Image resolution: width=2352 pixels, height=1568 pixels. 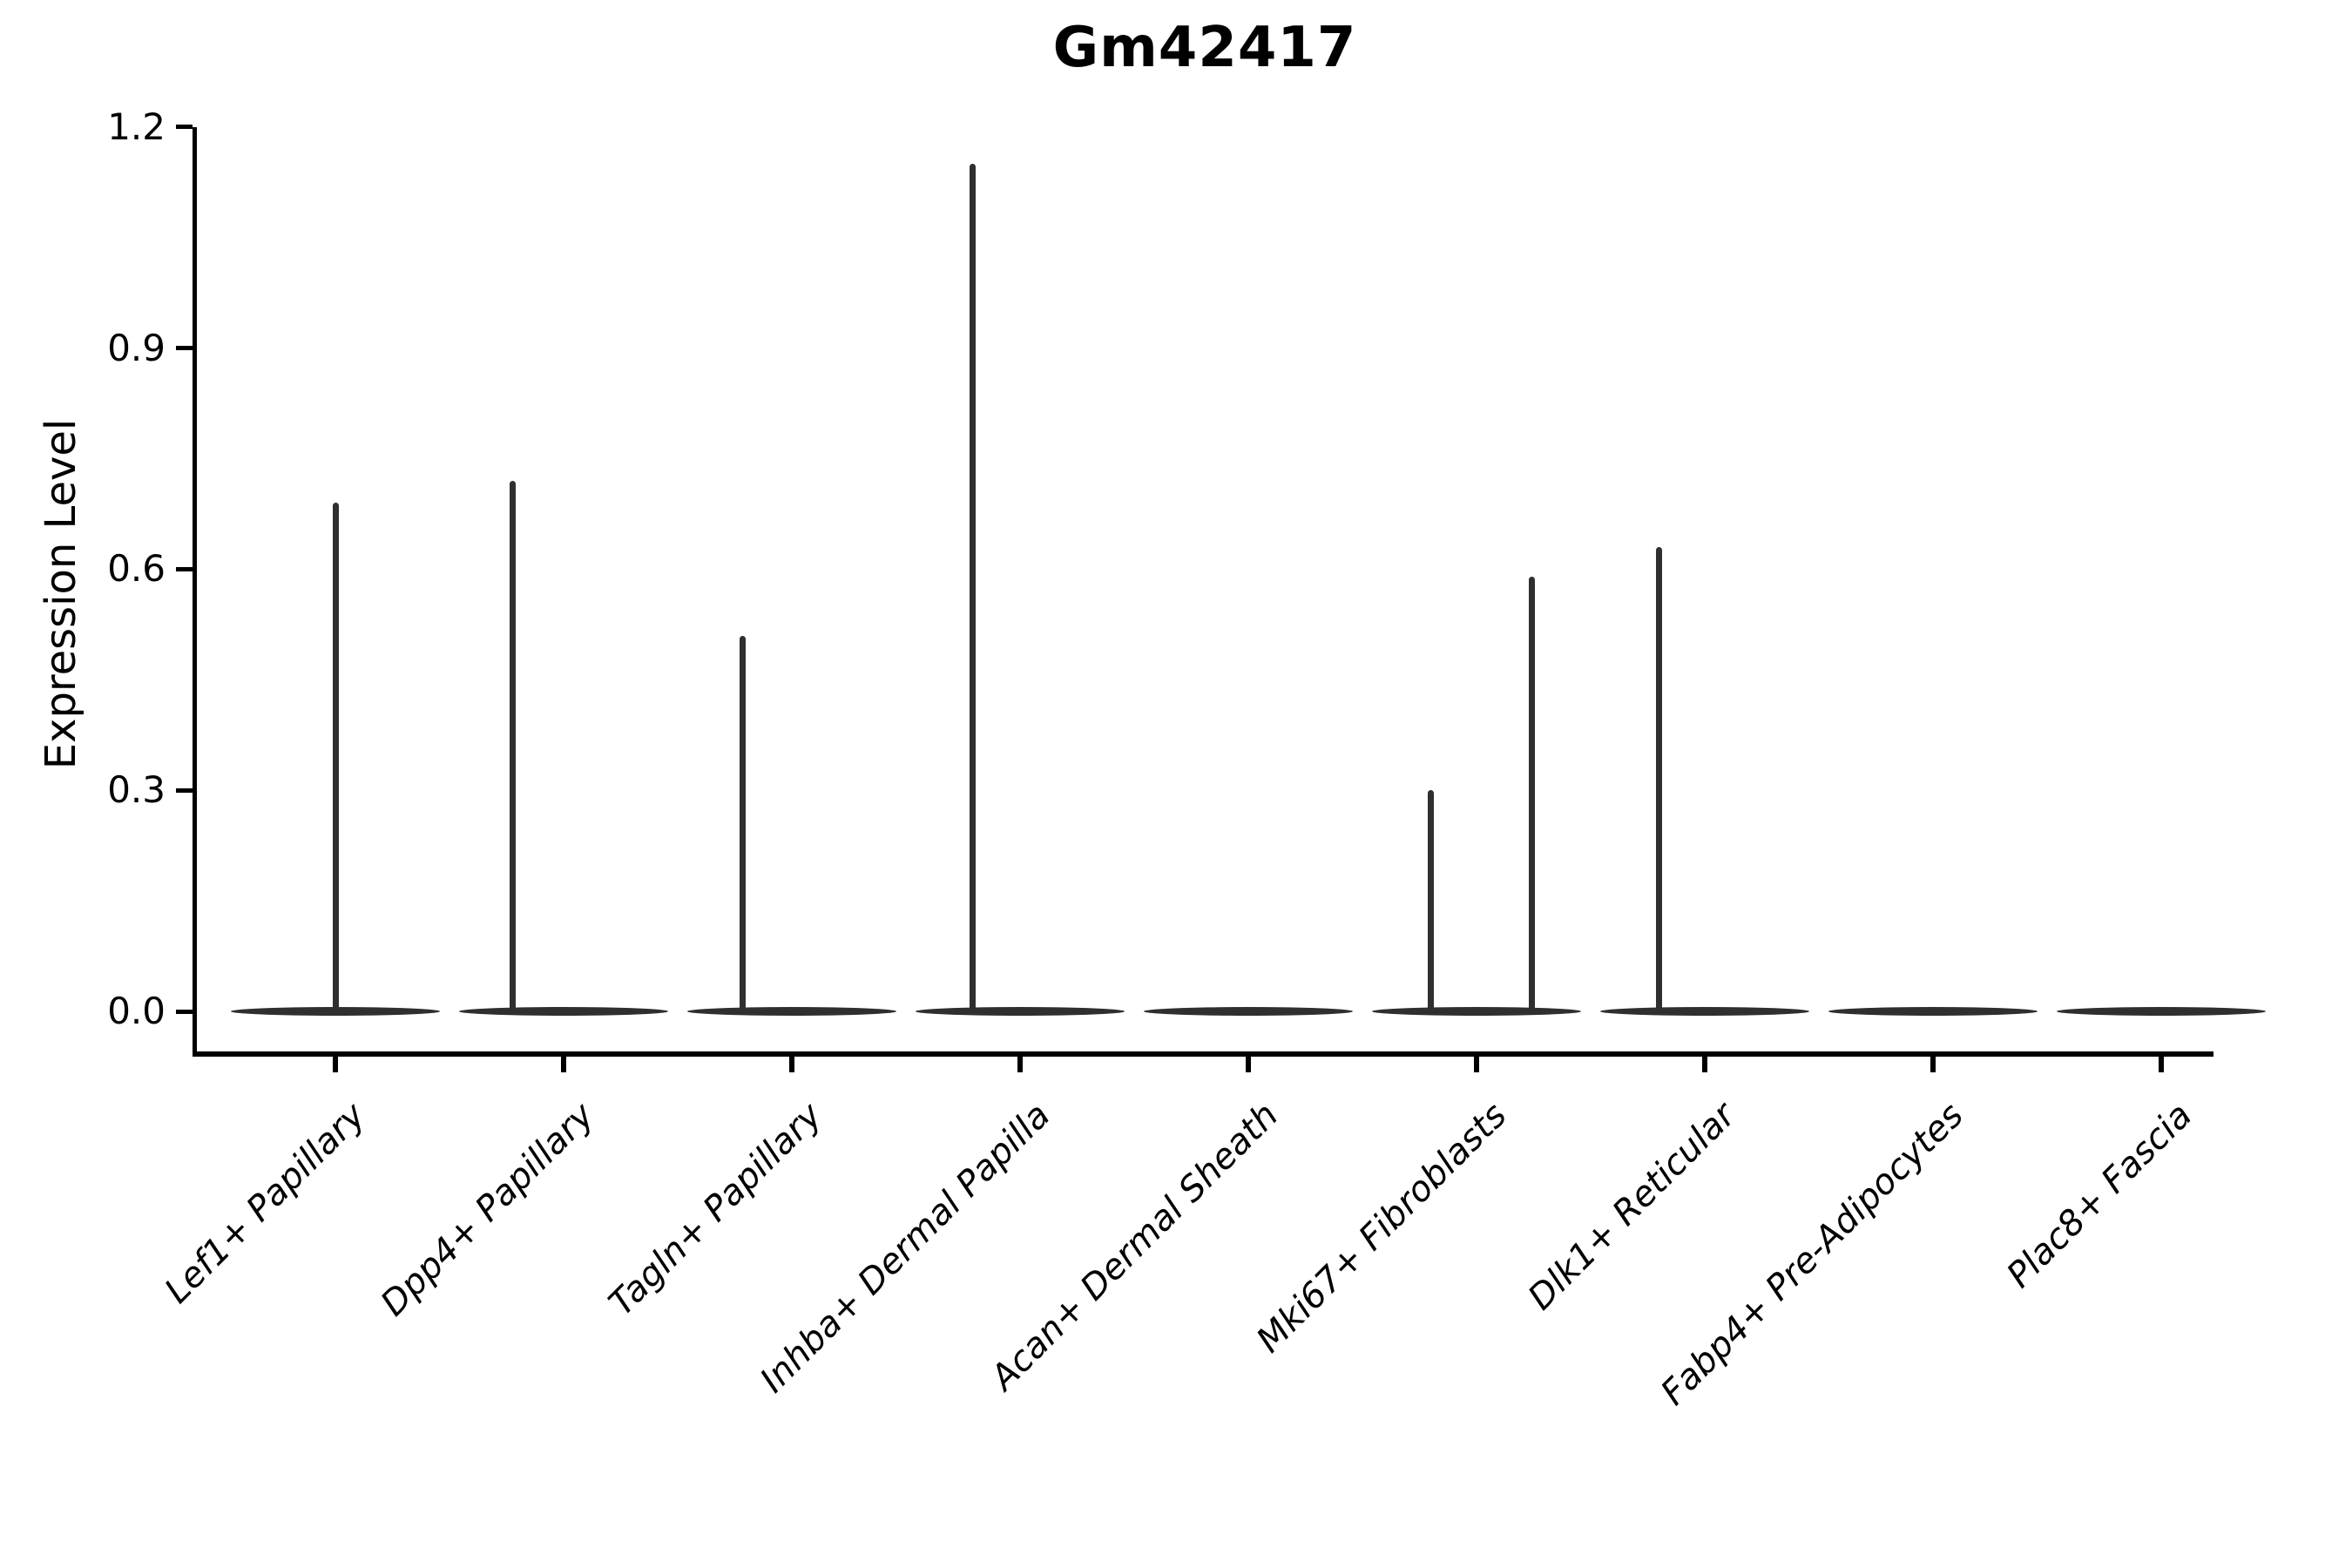 What do you see at coordinates (1631, 1206) in the screenshot?
I see `x-tick-label: Dlk1+ Reticular` at bounding box center [1631, 1206].